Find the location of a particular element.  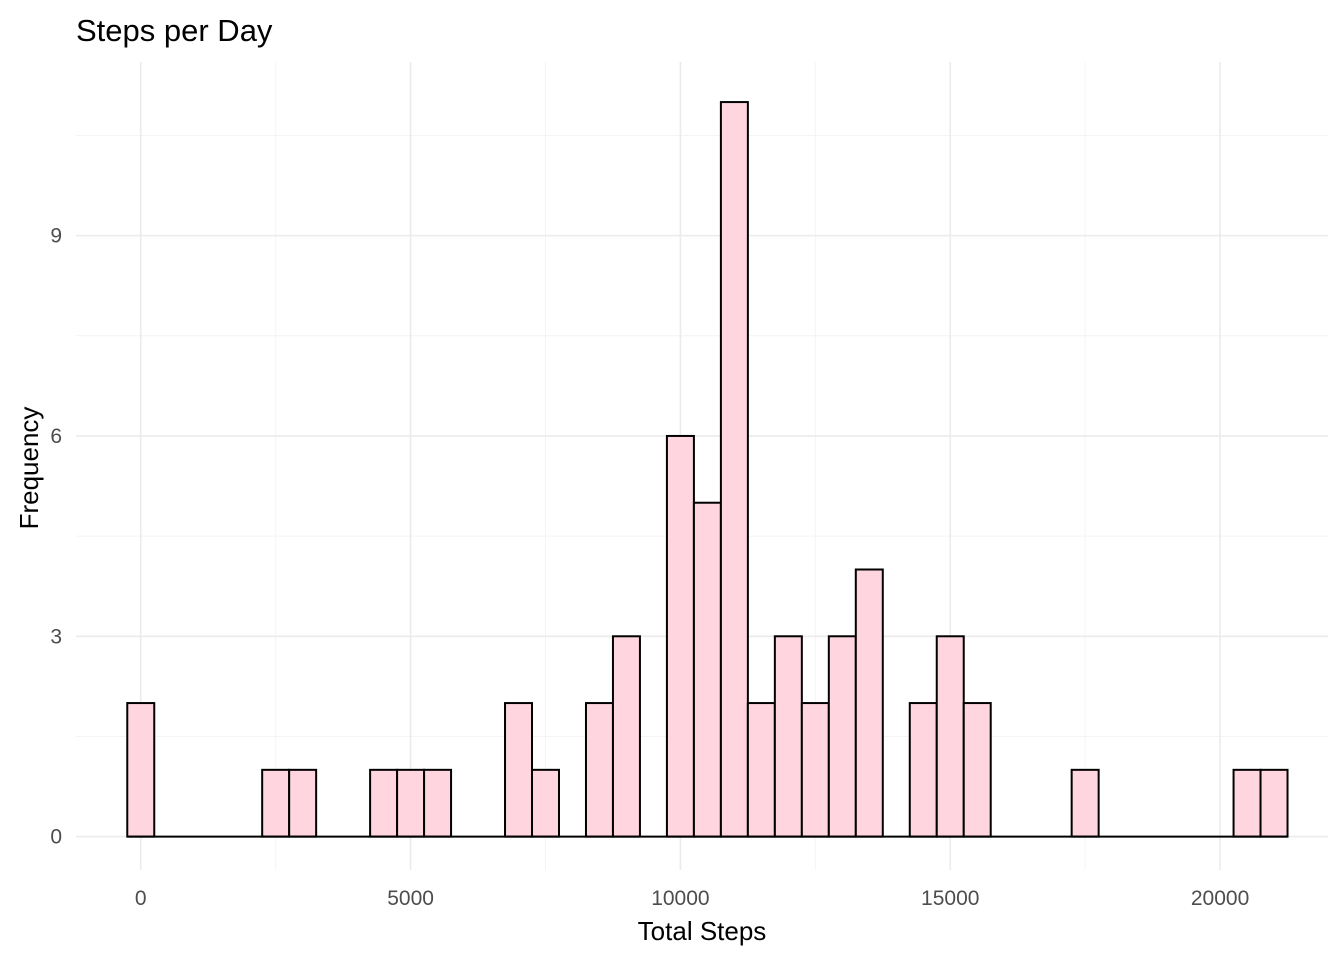

y-tick-label: 9 is located at coordinates (56, 236).